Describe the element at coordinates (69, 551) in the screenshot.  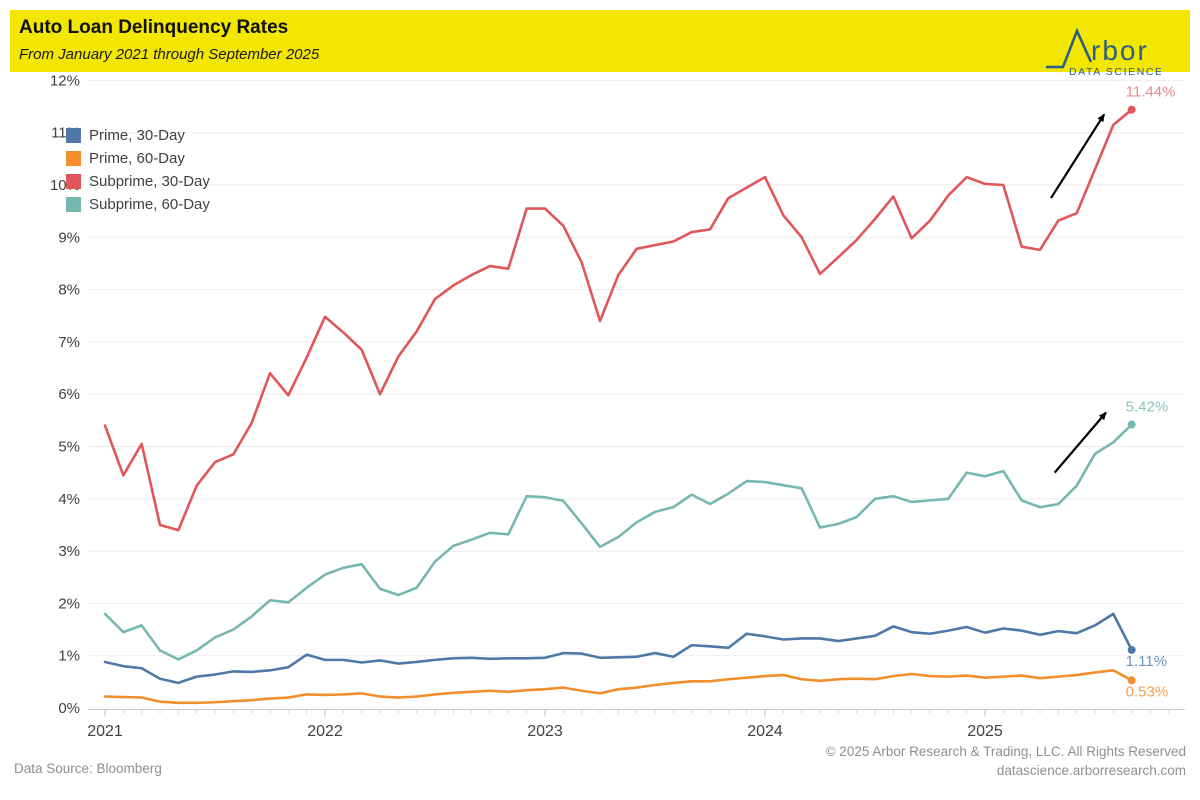
I see `y-axis-label: 3%` at that location.